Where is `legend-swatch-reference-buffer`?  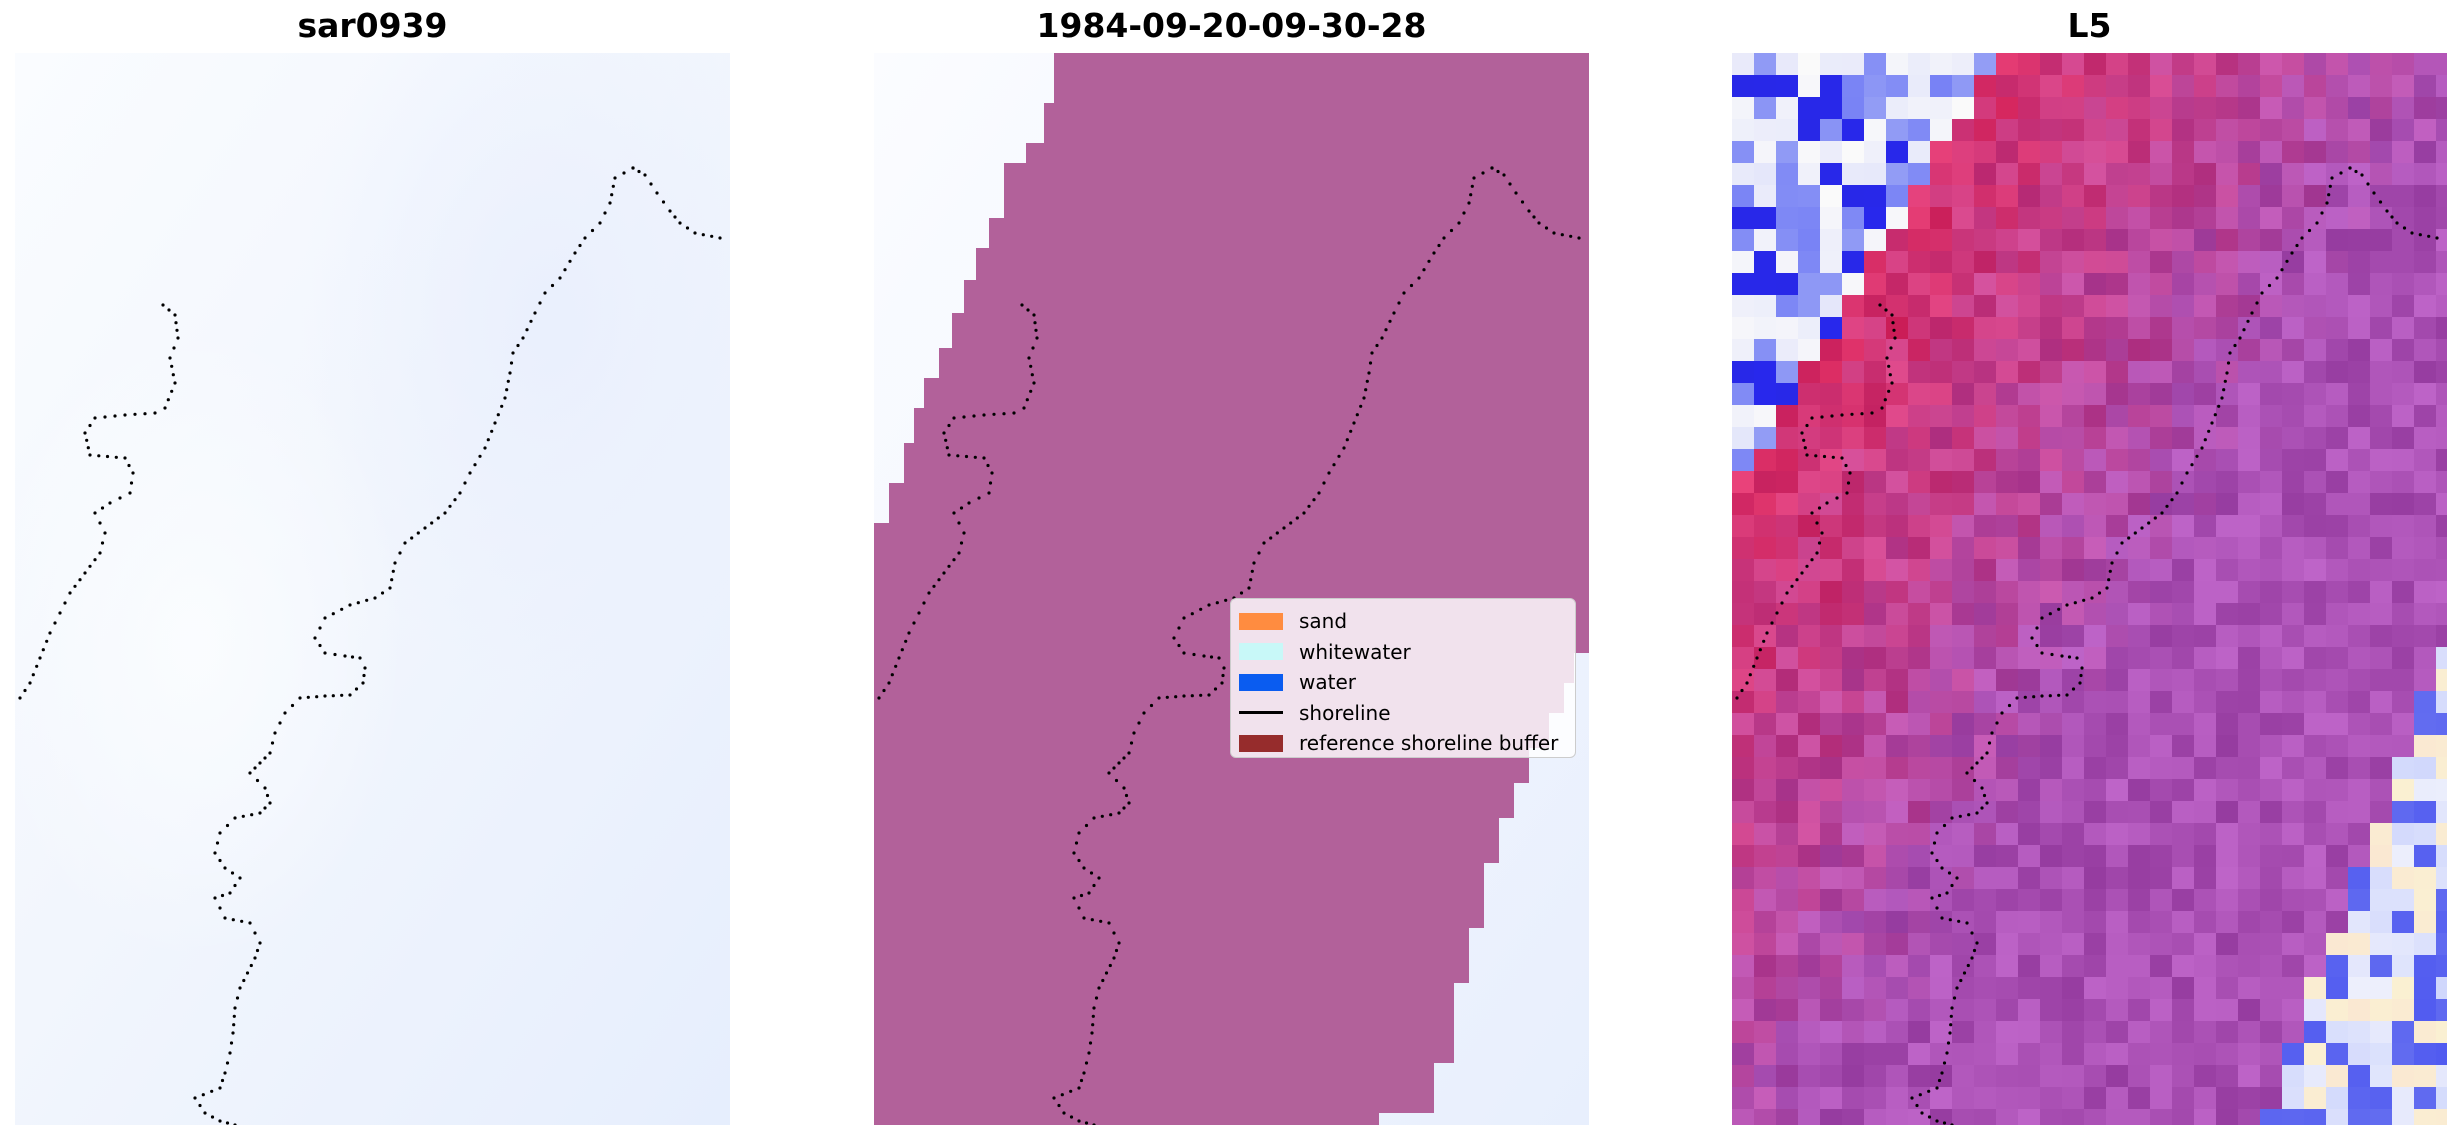
legend-swatch-reference-buffer is located at coordinates (1261, 743).